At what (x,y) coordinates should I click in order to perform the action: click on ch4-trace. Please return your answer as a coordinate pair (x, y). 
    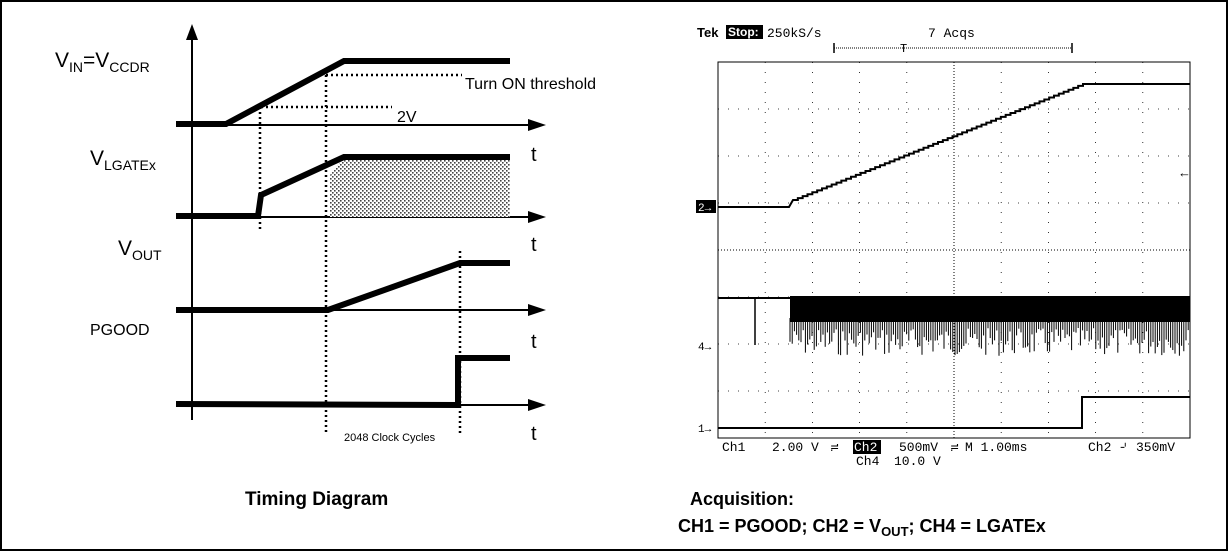
    Looking at the image, I should click on (954, 326).